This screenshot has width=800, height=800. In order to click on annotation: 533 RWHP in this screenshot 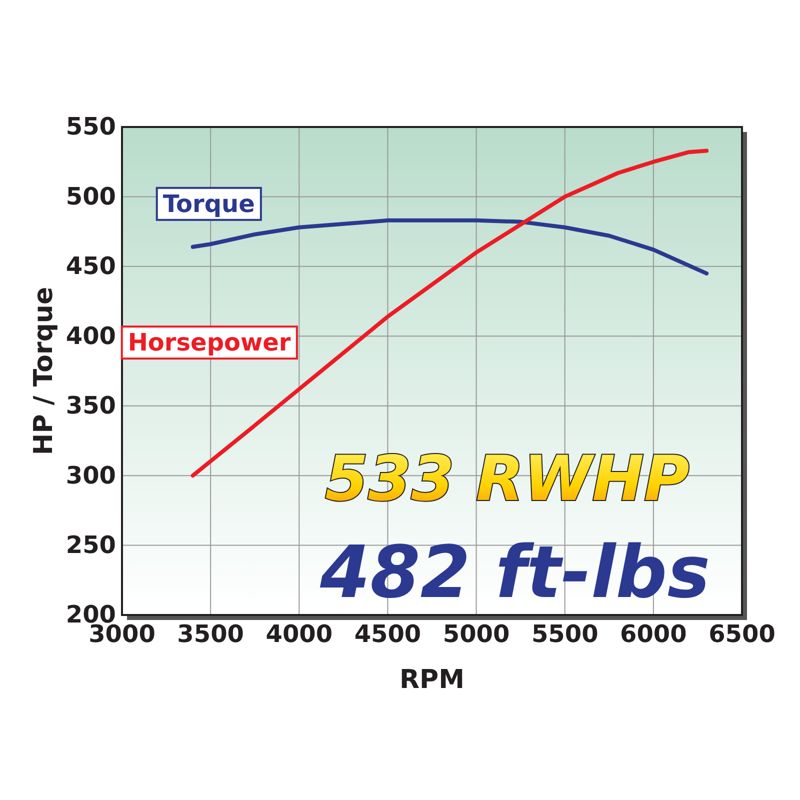, I will do `click(507, 478)`.